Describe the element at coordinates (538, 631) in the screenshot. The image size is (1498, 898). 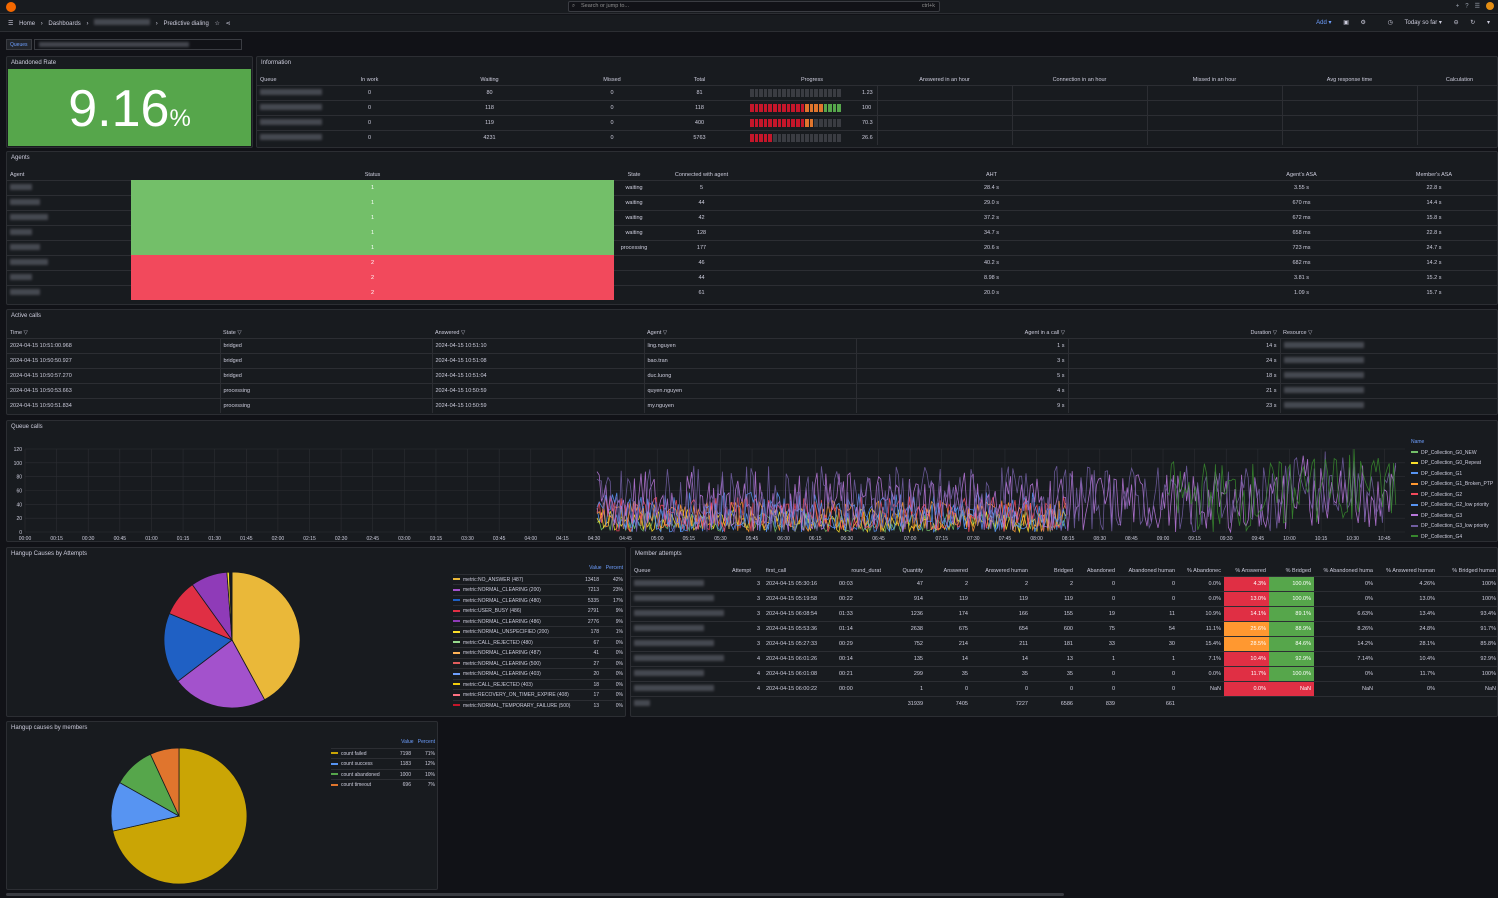
I see `legend-item: metric:NORMAL_UNSPECIFIED (200) 178 1%` at that location.